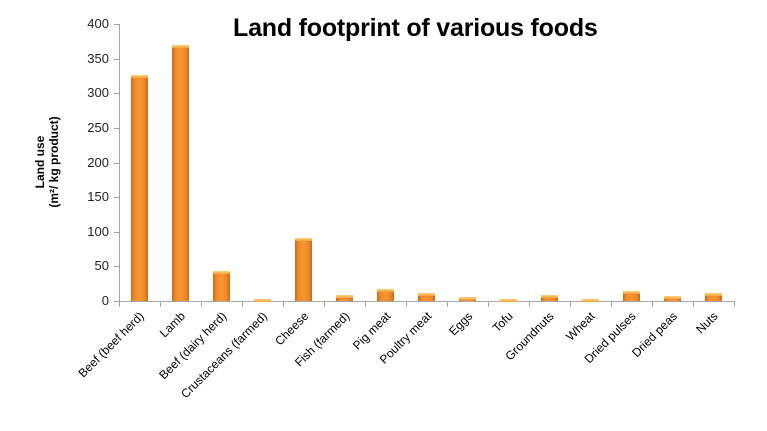  What do you see at coordinates (111, 345) in the screenshot?
I see `x-tick-label: Beef (beef herd)` at bounding box center [111, 345].